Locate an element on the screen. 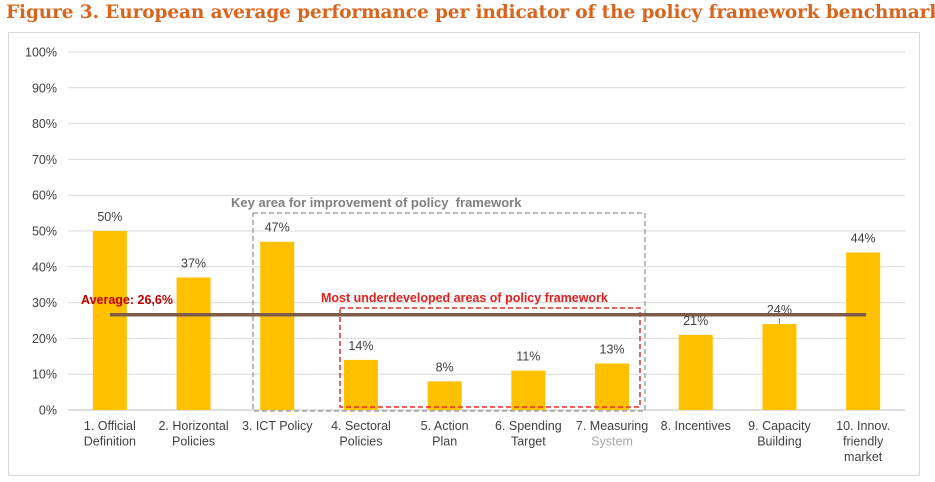 This screenshot has height=482, width=935. y-tick-label: 70% is located at coordinates (44, 160).